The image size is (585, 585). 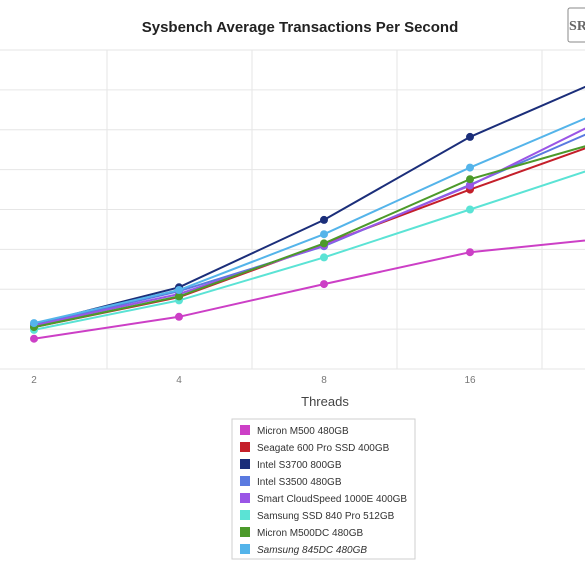 I want to click on legend-label: Intel S3500 480GB, so click(x=299, y=482).